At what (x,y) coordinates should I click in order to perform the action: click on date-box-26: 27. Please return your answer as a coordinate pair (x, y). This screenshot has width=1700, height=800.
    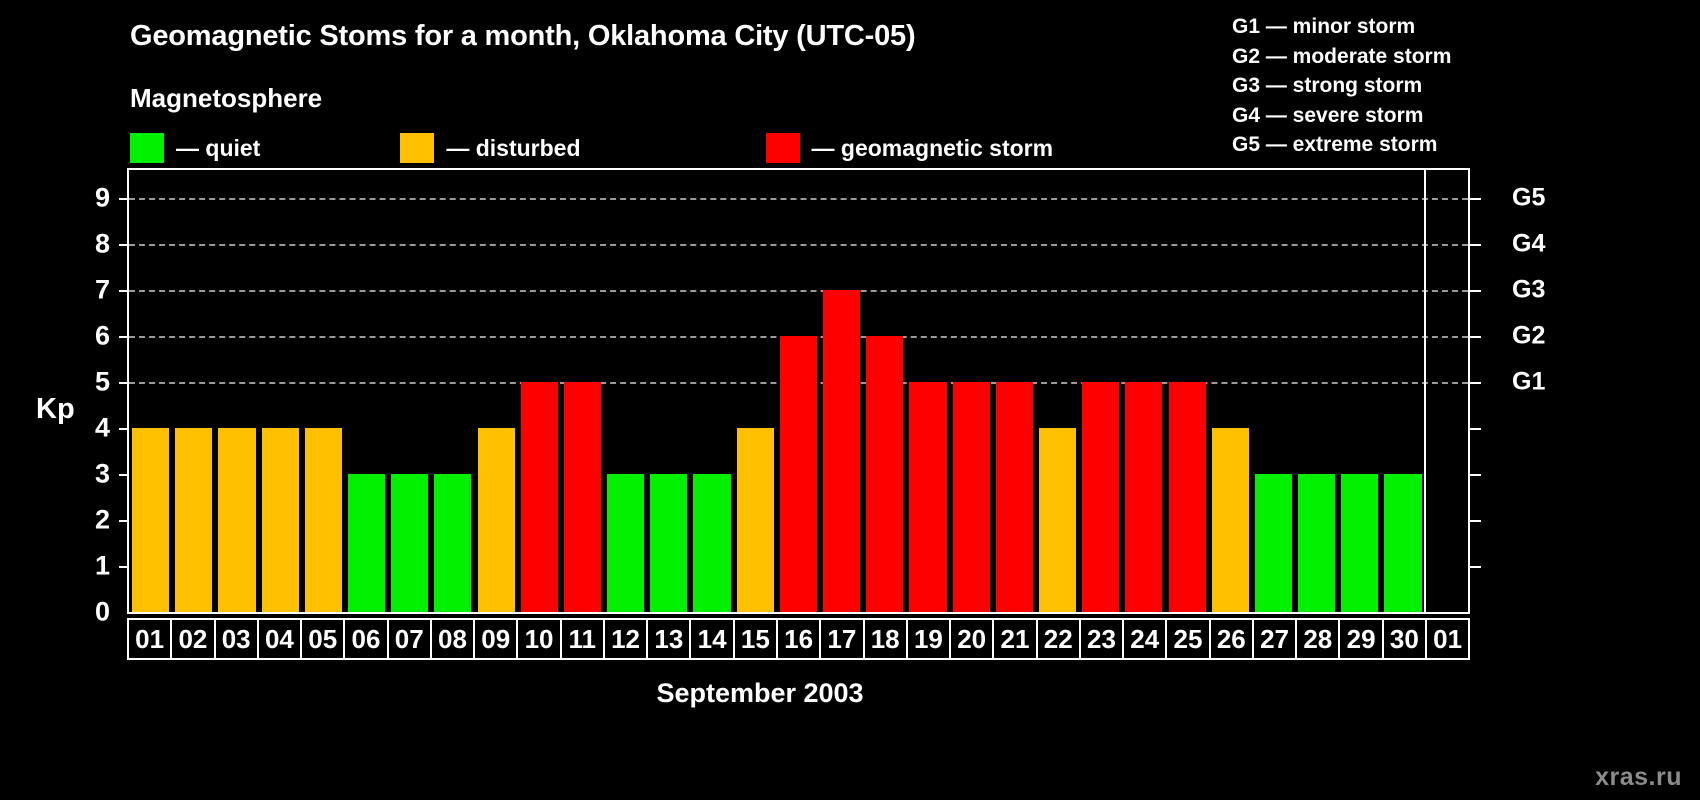
    Looking at the image, I should click on (1274, 639).